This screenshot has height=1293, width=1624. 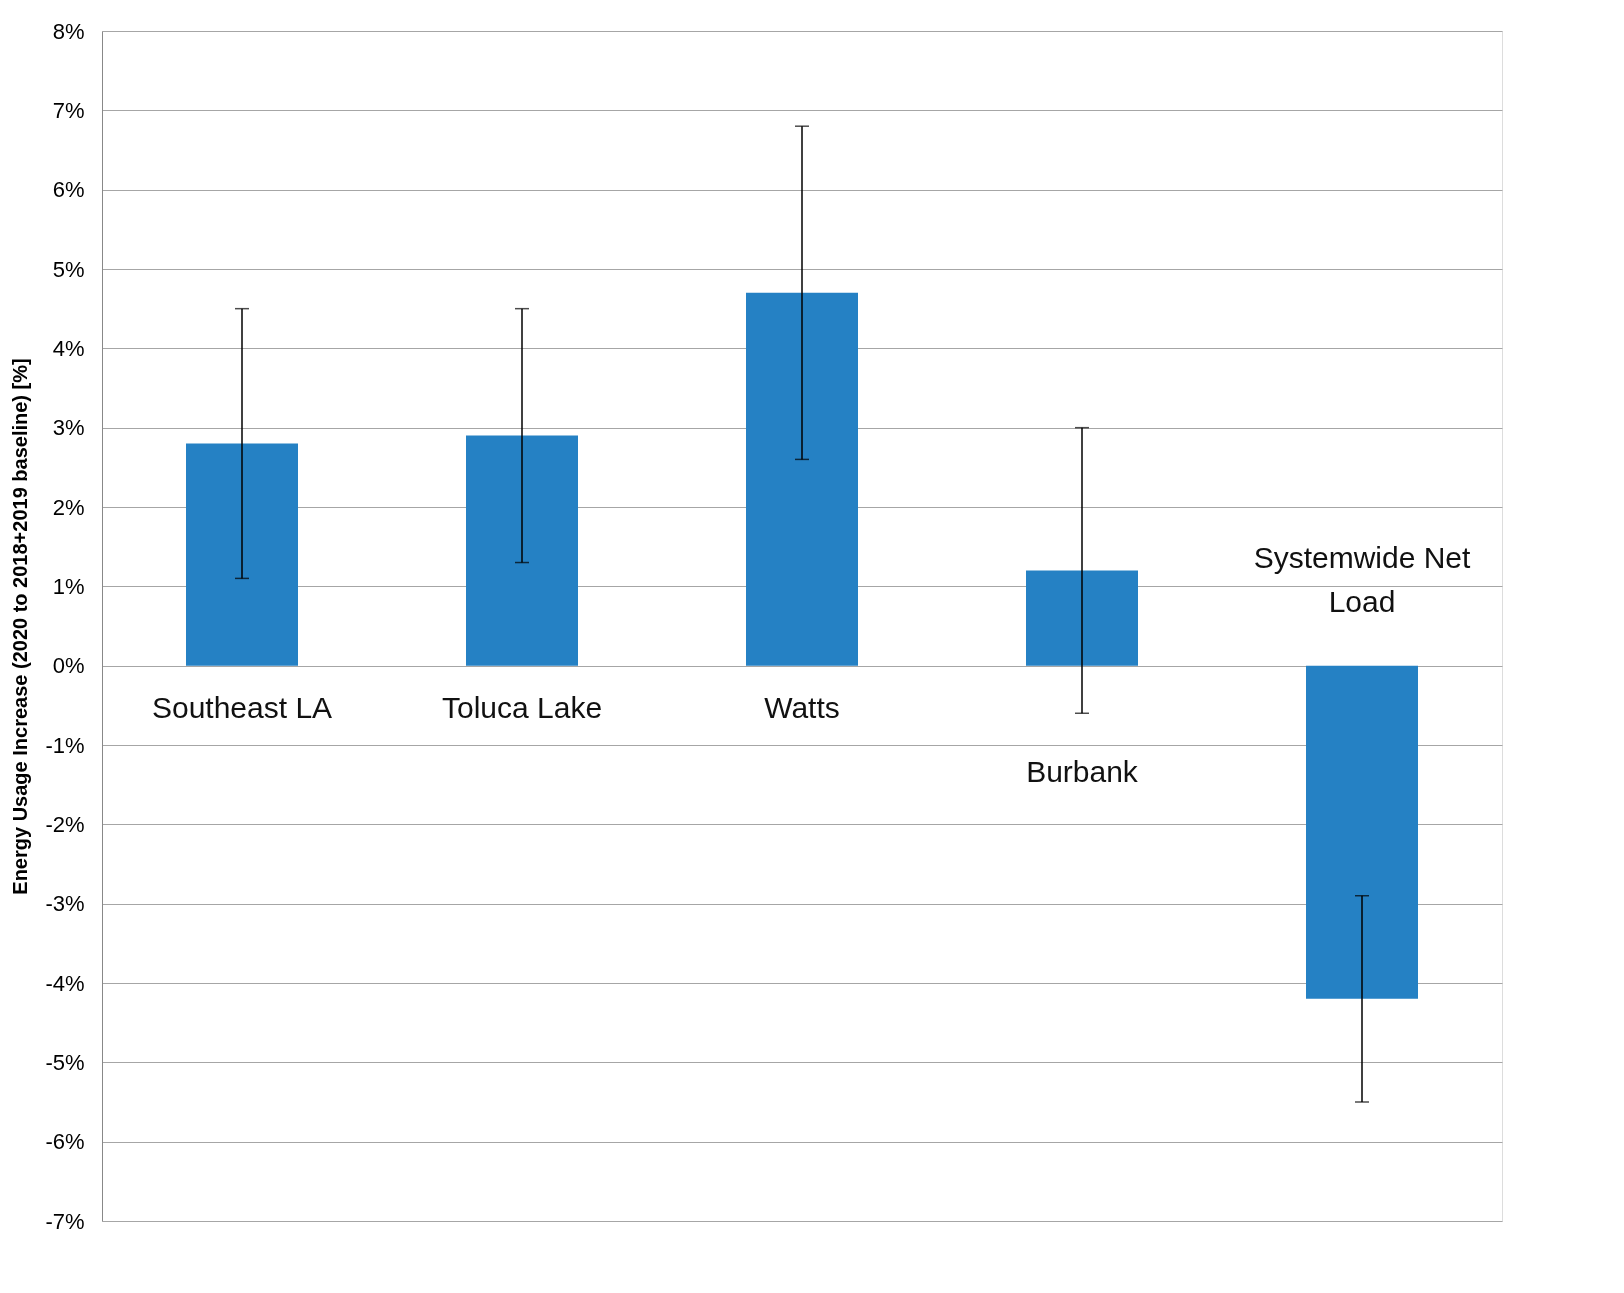 What do you see at coordinates (65, 824) in the screenshot?
I see `y-tick-label: -2%` at bounding box center [65, 824].